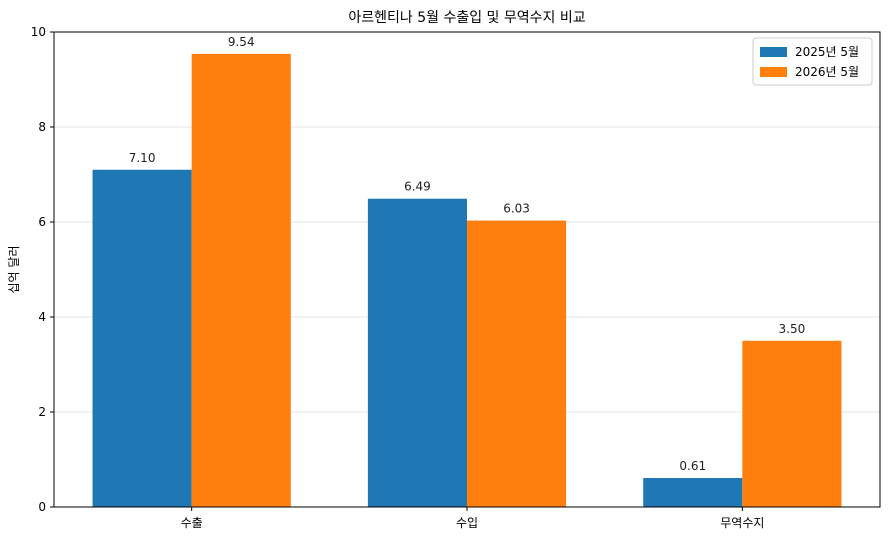 This screenshot has width=889, height=540. Describe the element at coordinates (38, 32) in the screenshot. I see `y-tick-label: 10` at that location.